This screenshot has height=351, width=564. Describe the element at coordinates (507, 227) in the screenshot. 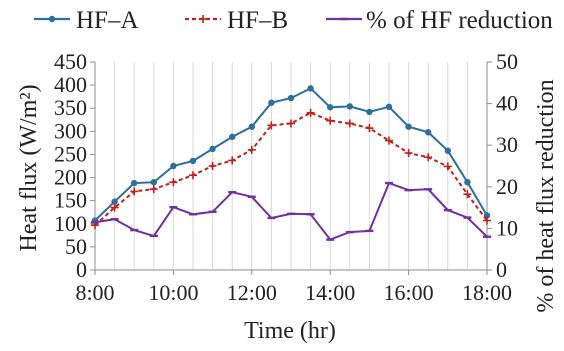

I see `y-tick-label-right: 10` at that location.